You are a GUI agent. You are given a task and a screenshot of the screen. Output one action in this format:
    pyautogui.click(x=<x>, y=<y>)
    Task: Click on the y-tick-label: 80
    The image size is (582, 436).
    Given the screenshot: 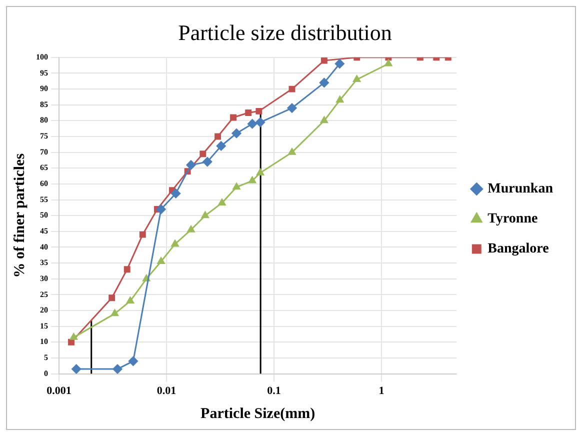 What is the action you would take?
    pyautogui.click(x=44, y=120)
    